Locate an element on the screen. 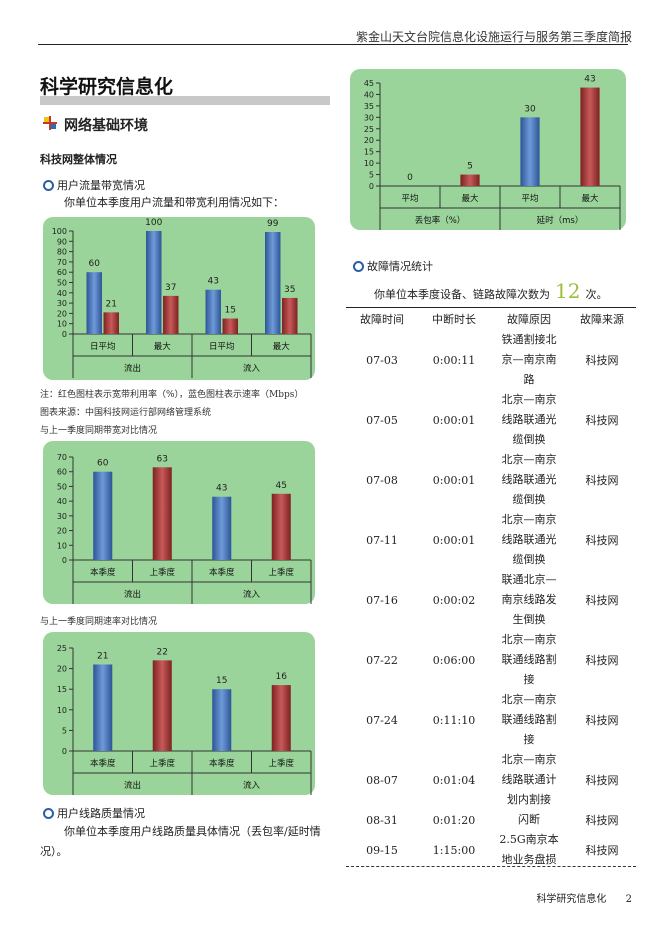  bar-value-label: 16 is located at coordinates (282, 677).